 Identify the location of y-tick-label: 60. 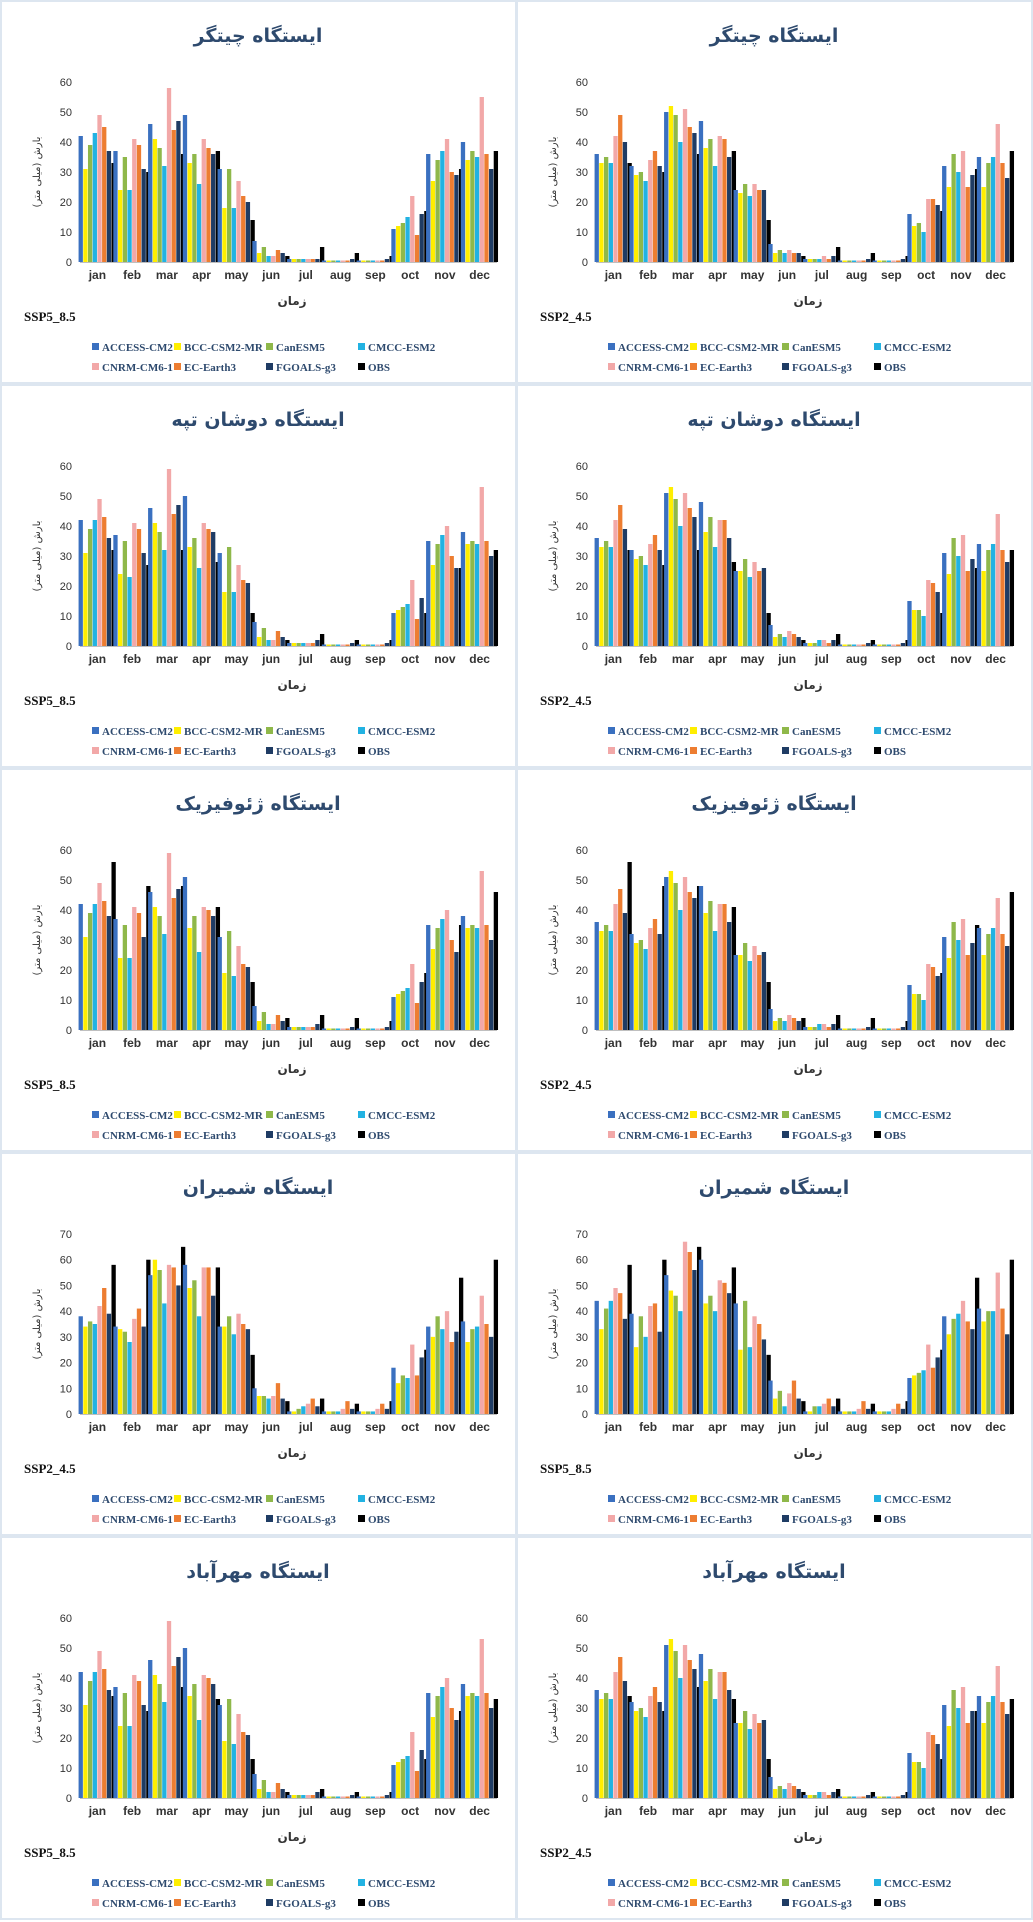
(66, 467).